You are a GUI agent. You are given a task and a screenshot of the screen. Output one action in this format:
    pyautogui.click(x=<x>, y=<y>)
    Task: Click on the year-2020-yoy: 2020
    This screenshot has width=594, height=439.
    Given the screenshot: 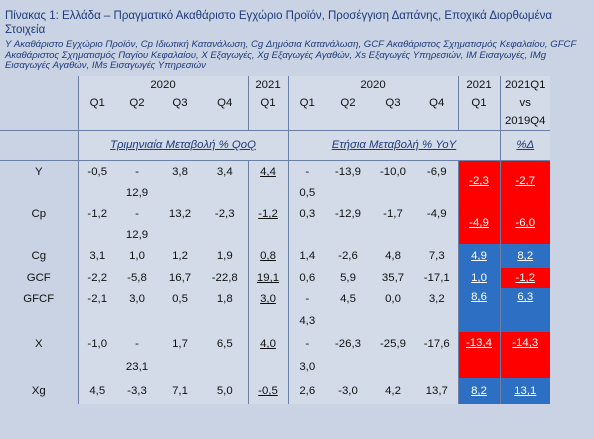 What is the action you would take?
    pyautogui.click(x=372, y=85)
    